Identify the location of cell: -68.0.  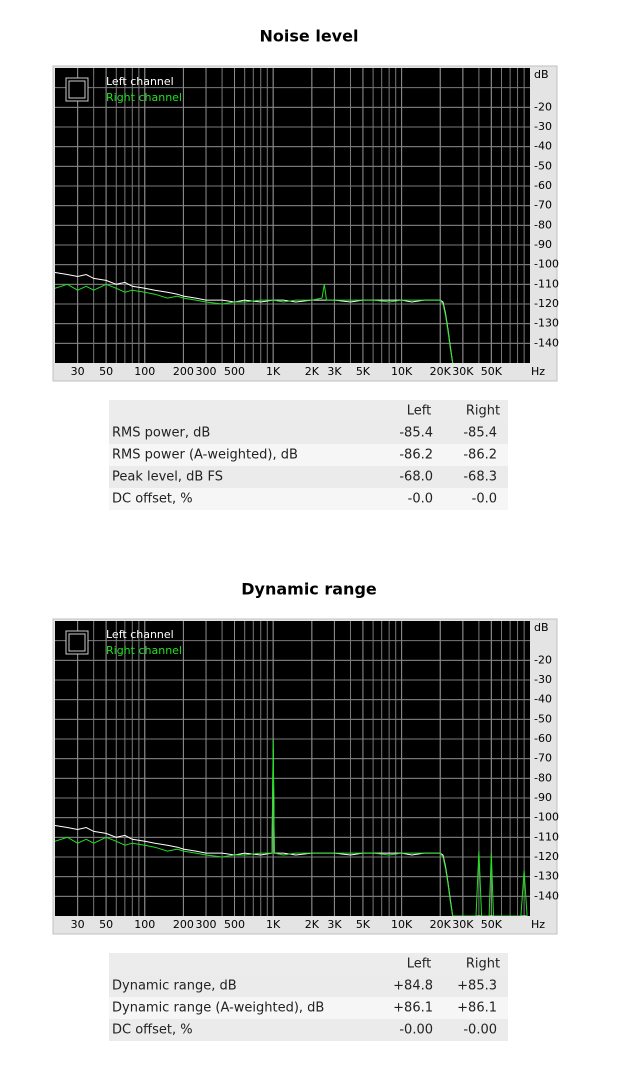
(416, 477).